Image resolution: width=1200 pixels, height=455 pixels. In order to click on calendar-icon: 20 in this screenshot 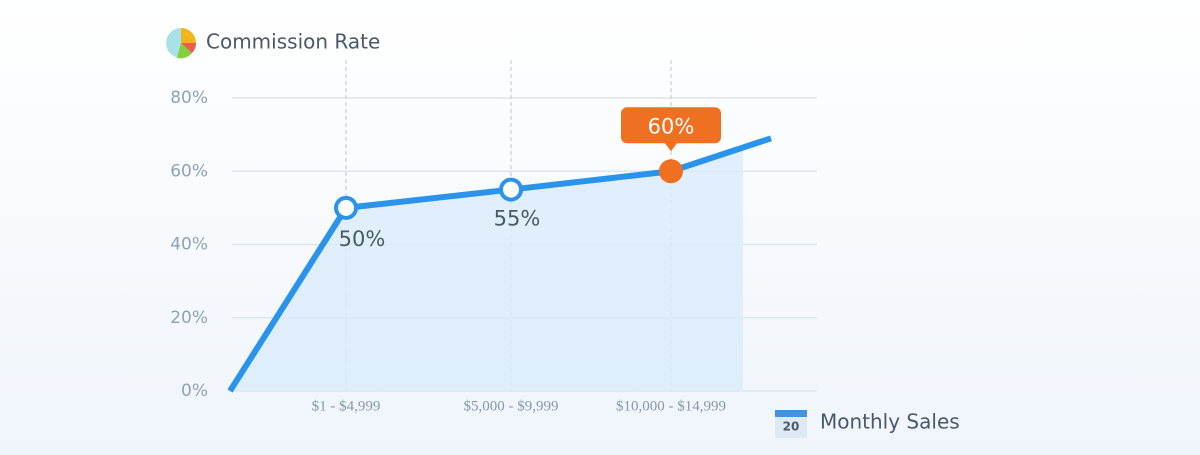, I will do `click(791, 424)`.